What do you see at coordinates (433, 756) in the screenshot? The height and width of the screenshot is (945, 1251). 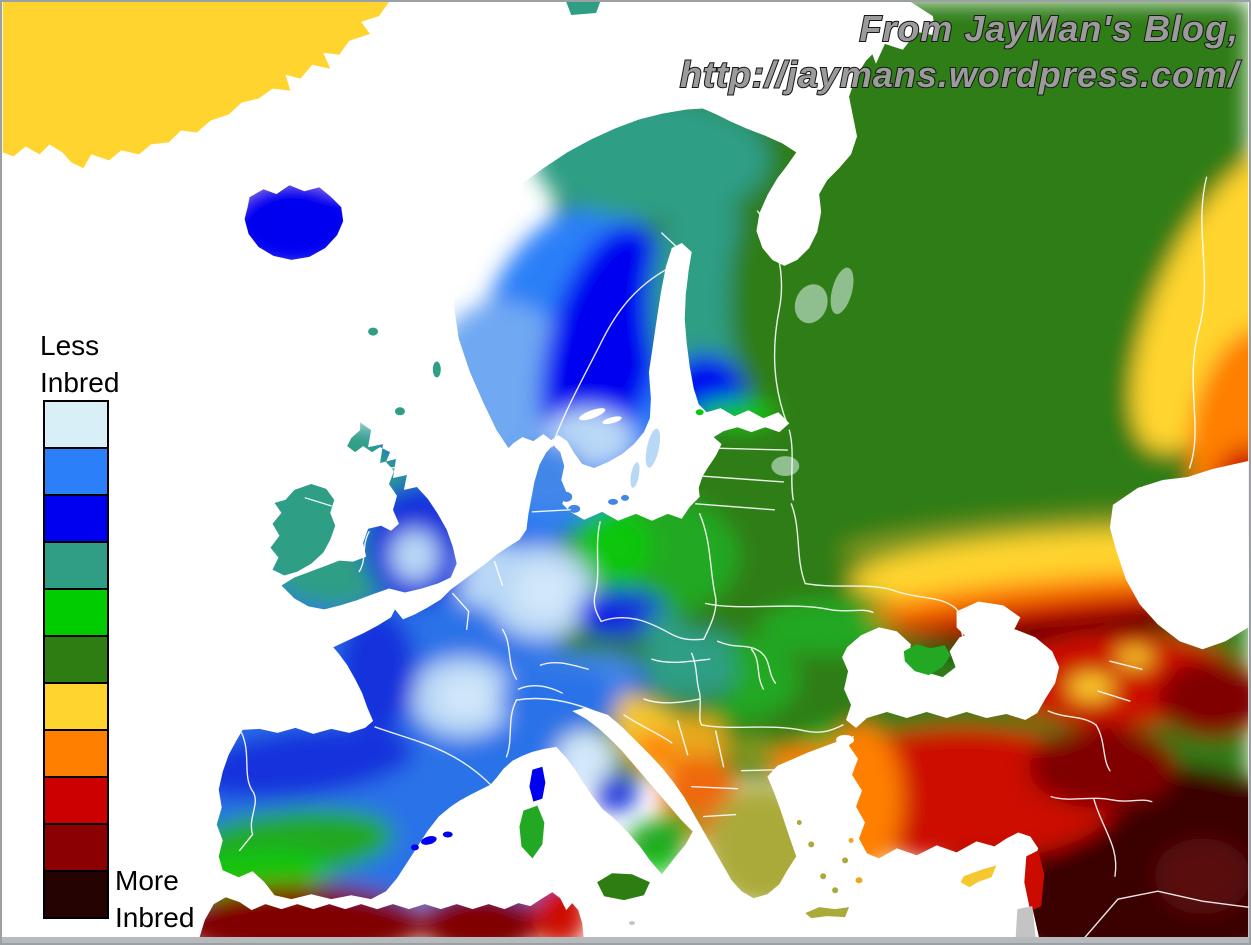 I see `border-spain-france` at bounding box center [433, 756].